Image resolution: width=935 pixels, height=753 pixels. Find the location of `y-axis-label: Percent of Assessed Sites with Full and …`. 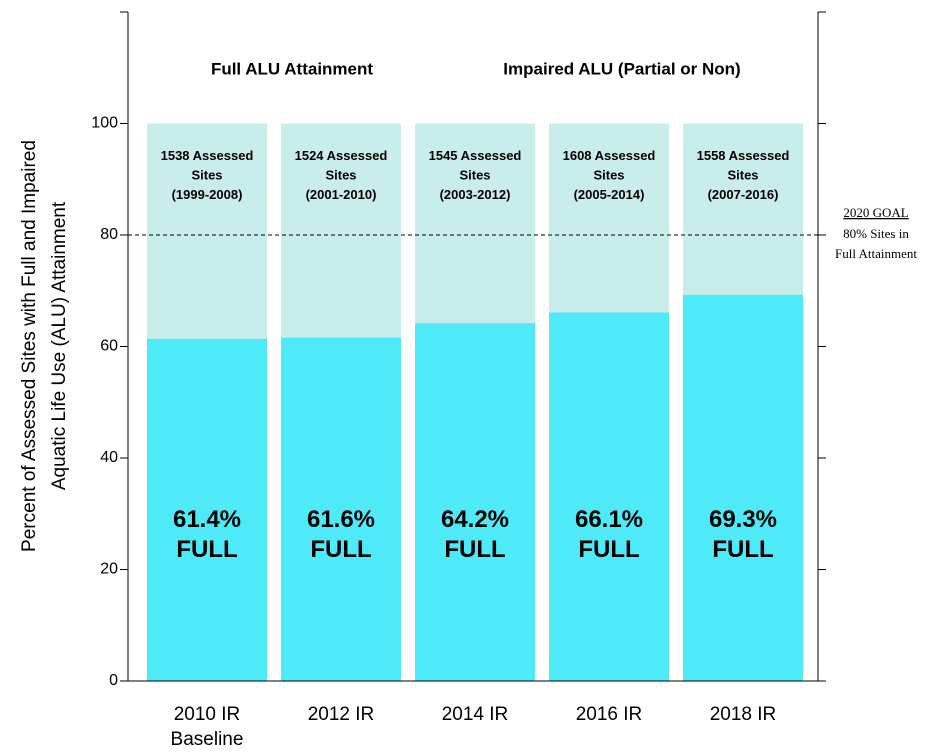

y-axis-label: Percent of Assessed Sites with Full and … is located at coordinates (44, 346).